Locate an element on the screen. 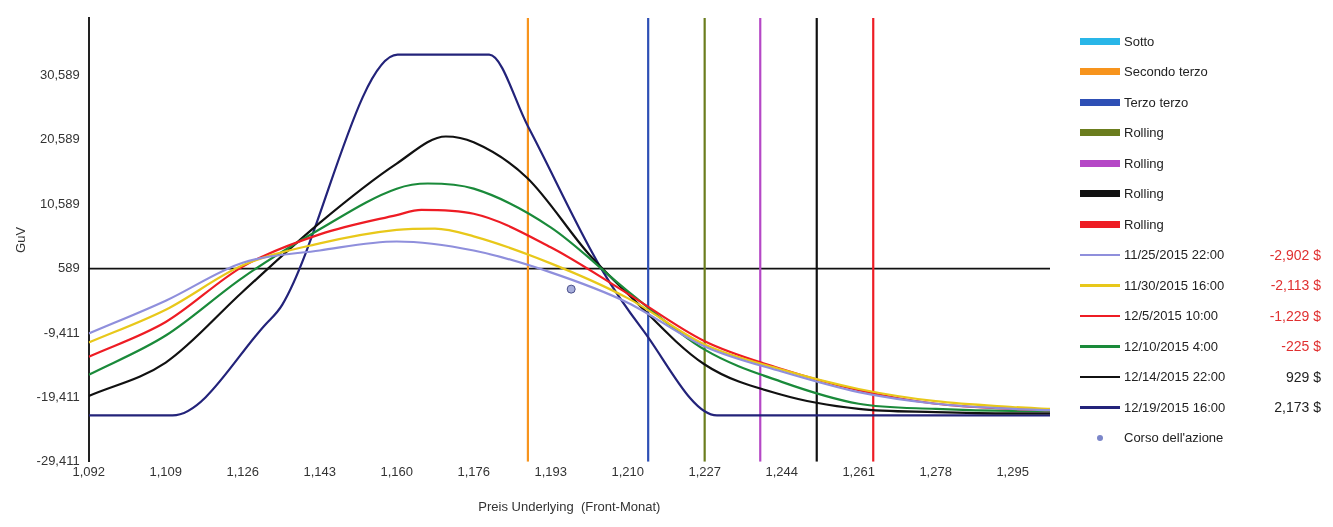 This screenshot has width=1333, height=527. x-tick-label: 1,143 is located at coordinates (319, 472).